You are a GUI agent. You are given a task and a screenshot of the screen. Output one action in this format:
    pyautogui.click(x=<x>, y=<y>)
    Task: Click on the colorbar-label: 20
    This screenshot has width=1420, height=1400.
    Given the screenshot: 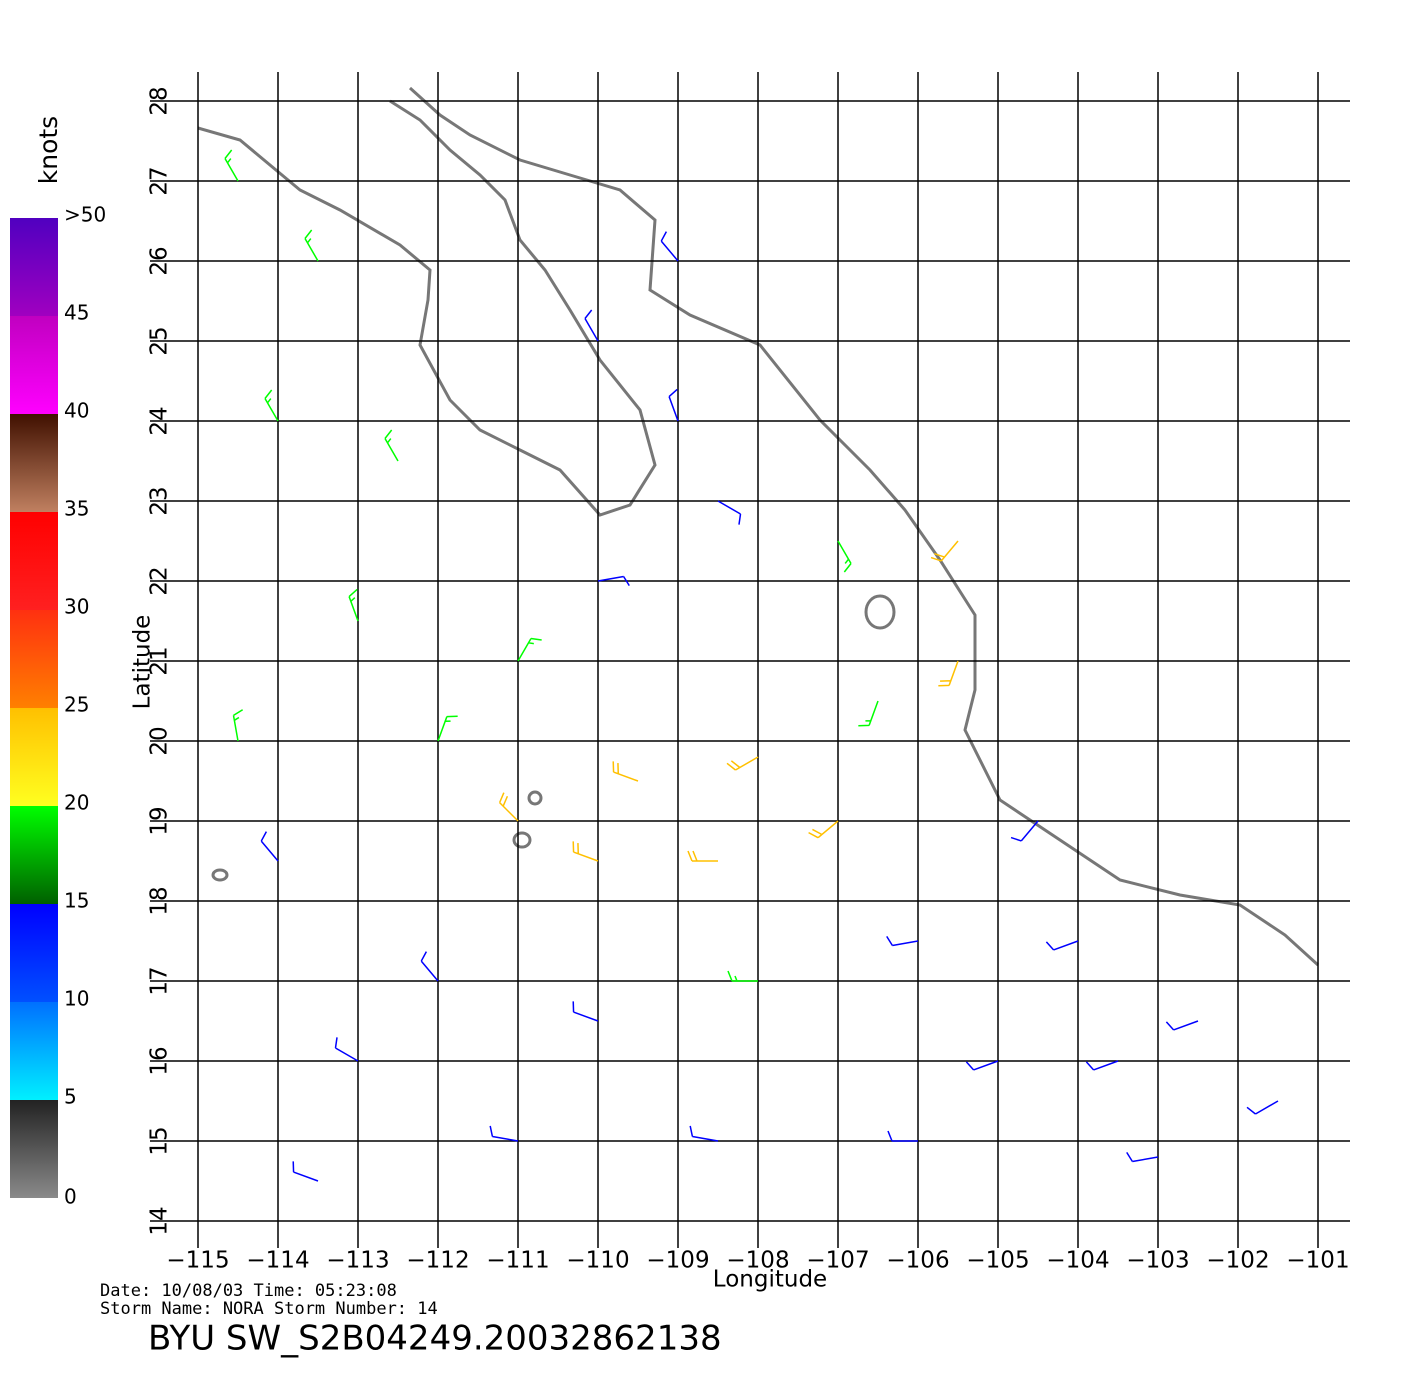 What is the action you would take?
    pyautogui.click(x=76, y=803)
    